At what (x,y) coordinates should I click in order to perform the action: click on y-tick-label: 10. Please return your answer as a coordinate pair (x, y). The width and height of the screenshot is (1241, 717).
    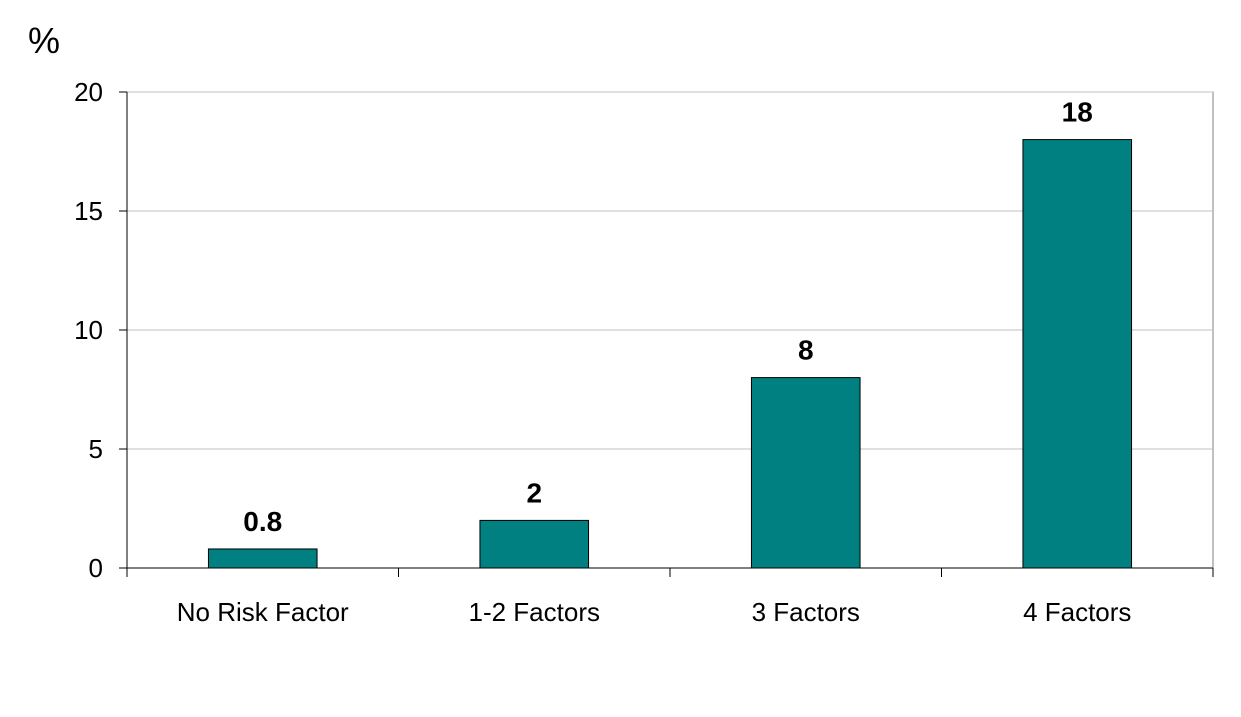
    Looking at the image, I should click on (88, 330).